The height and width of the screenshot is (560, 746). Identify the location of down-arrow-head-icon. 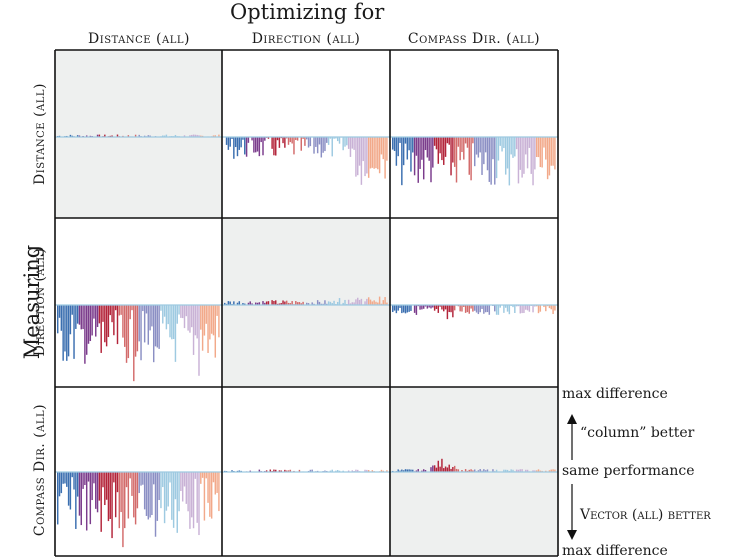
(572, 535).